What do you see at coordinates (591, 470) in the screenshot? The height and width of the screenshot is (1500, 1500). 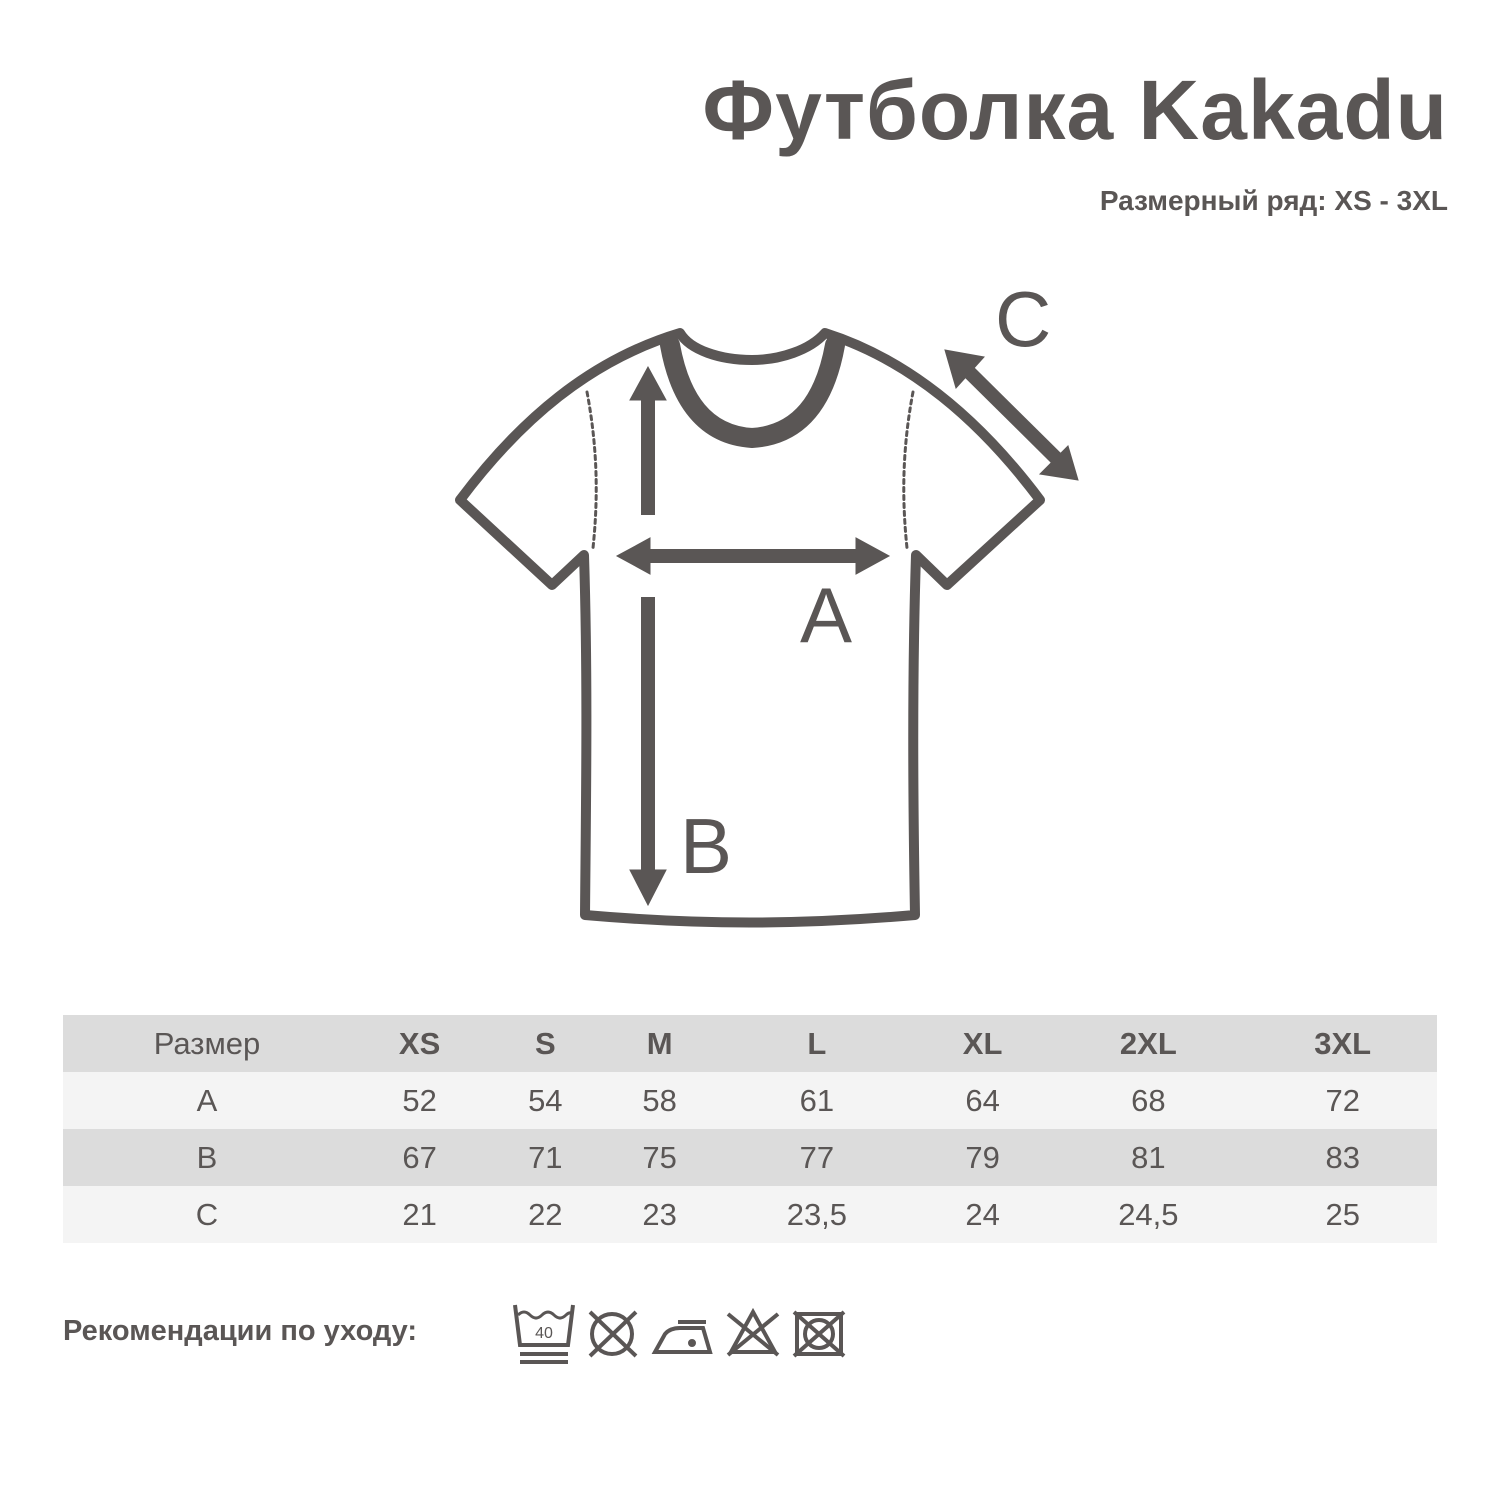 I see `seam-left` at bounding box center [591, 470].